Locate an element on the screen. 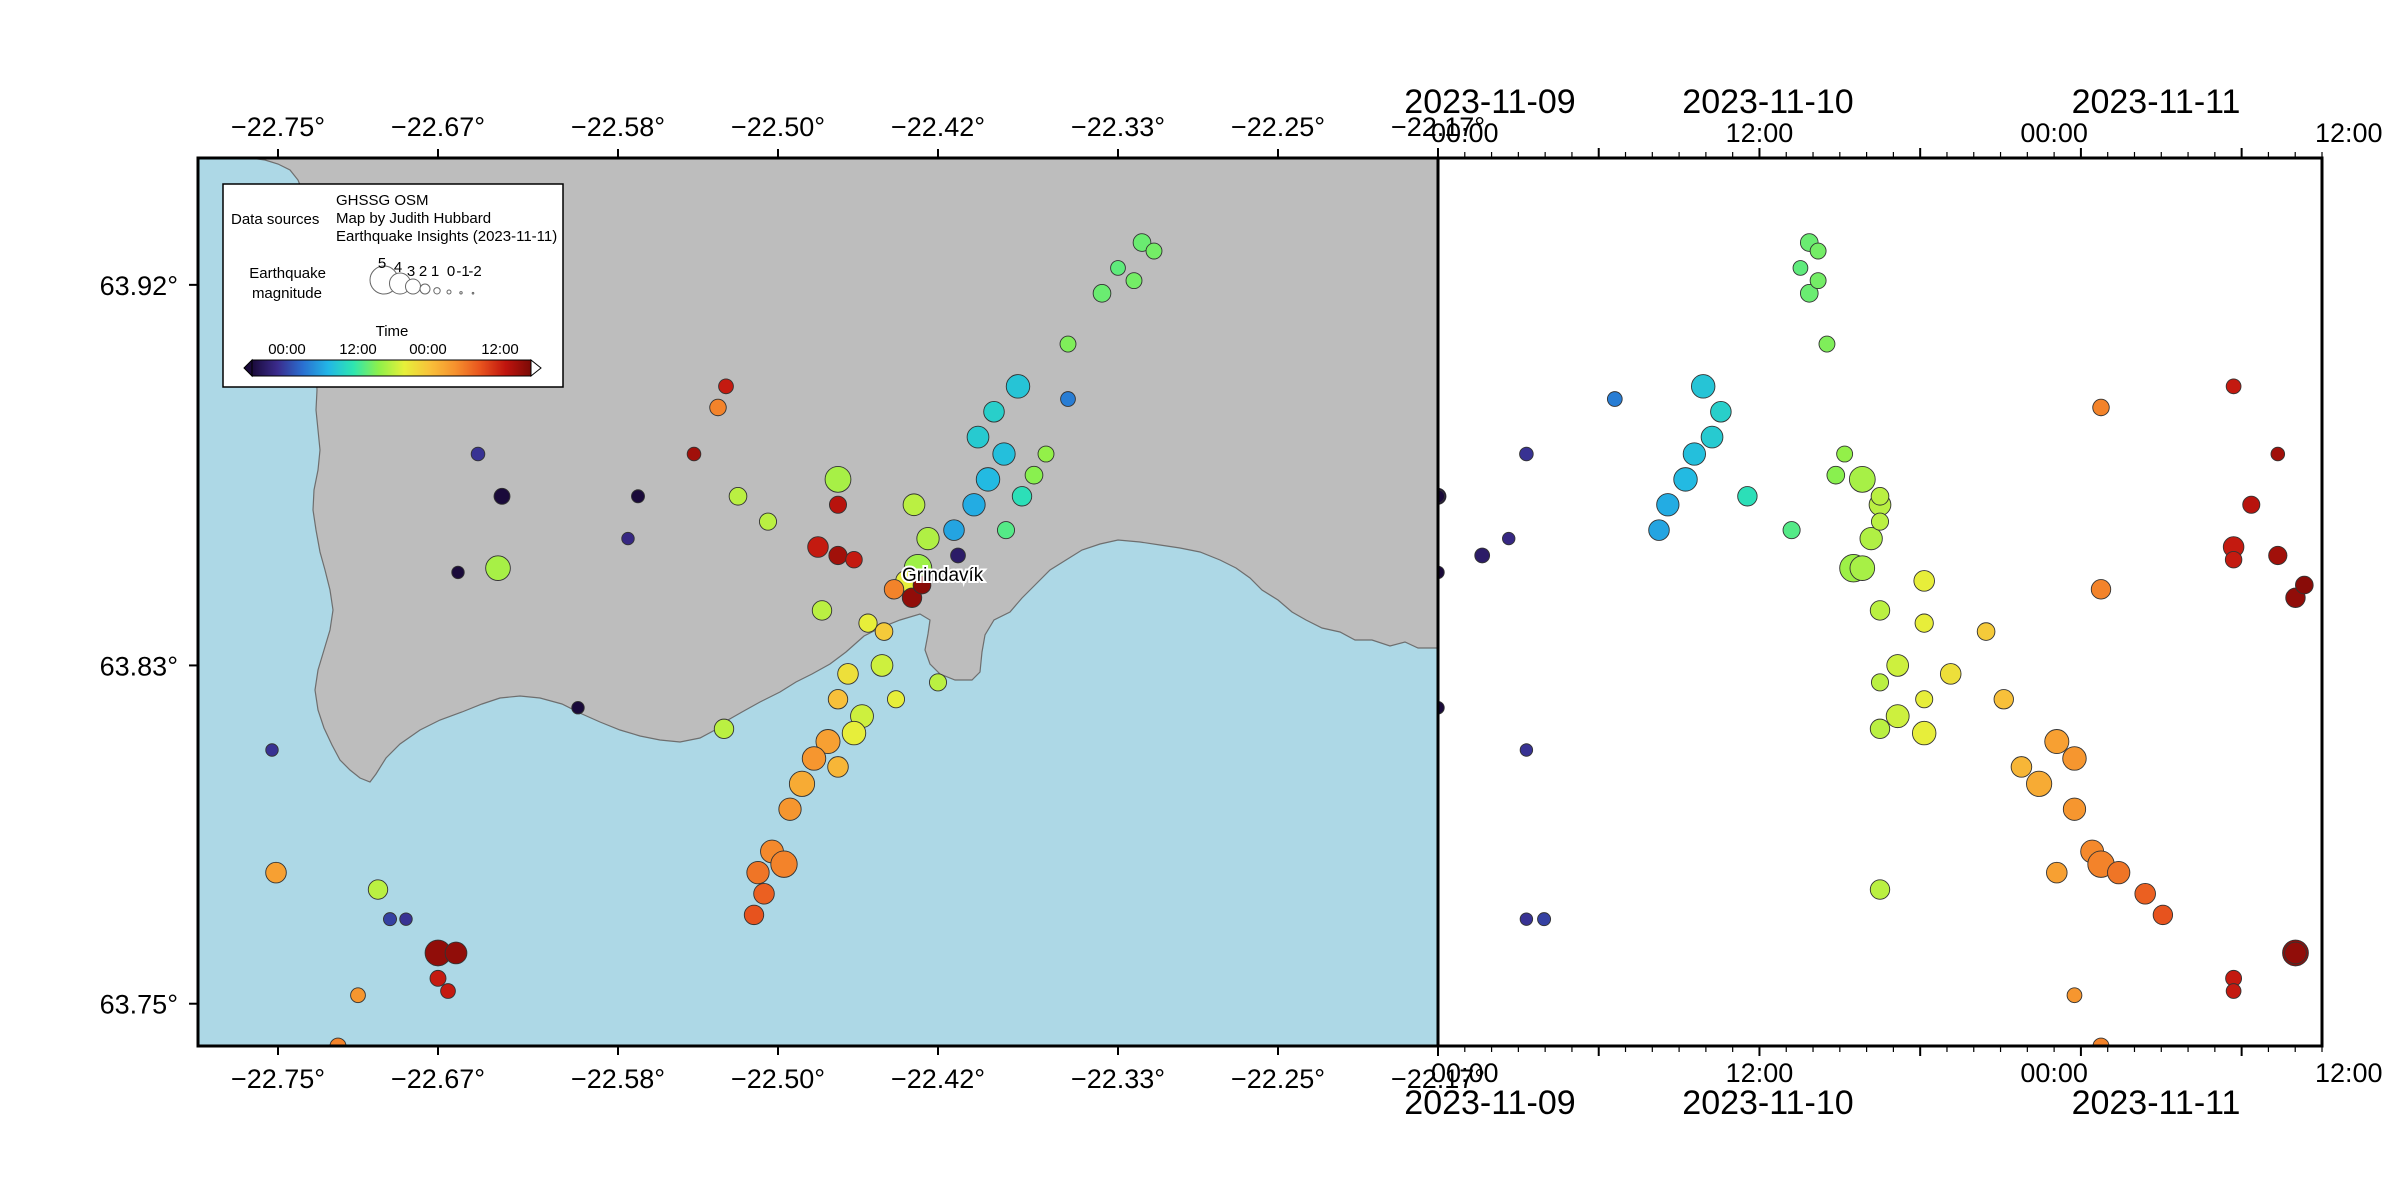 The height and width of the screenshot is (1199, 2400). magnitude-label-1: Earthquake is located at coordinates (287, 273).